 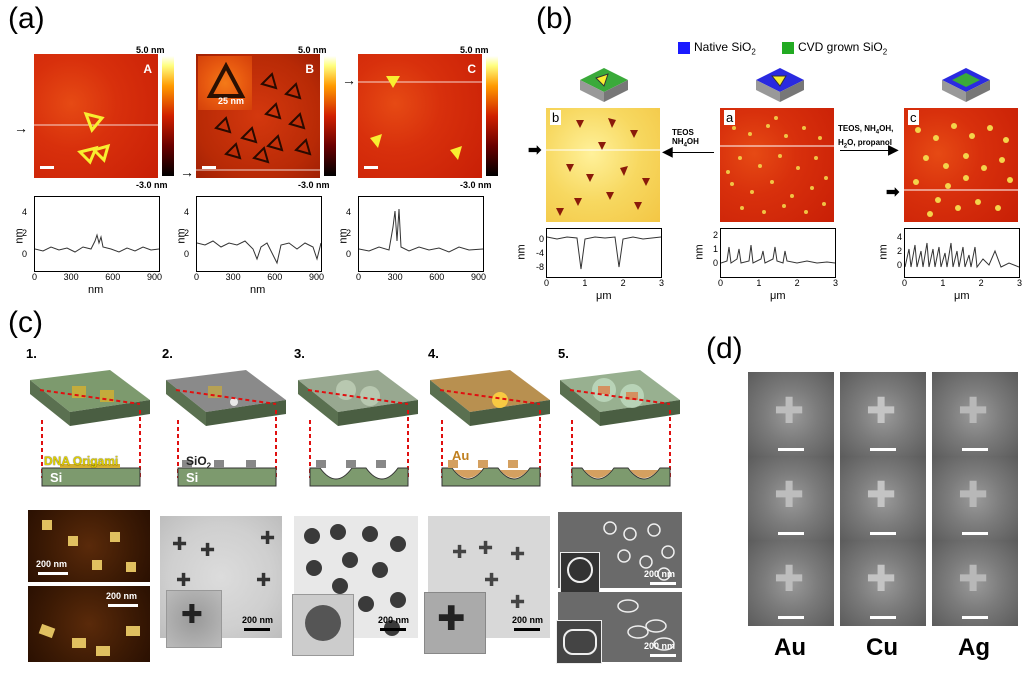 I want to click on profile-line-b-mid, so click(x=778, y=254).